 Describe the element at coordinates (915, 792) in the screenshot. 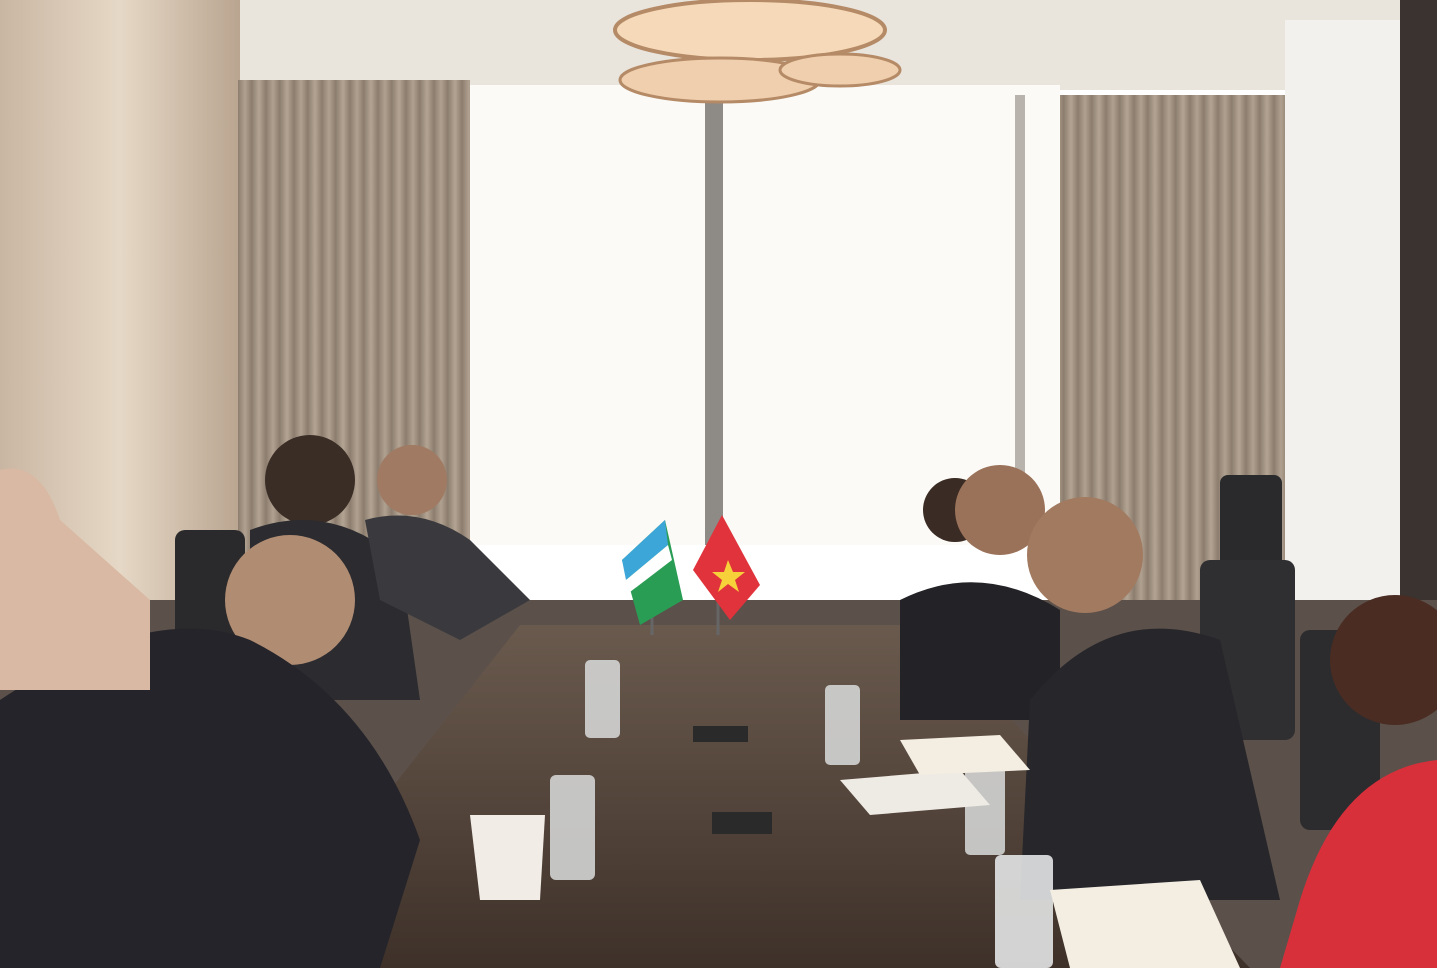

I see `paper` at that location.